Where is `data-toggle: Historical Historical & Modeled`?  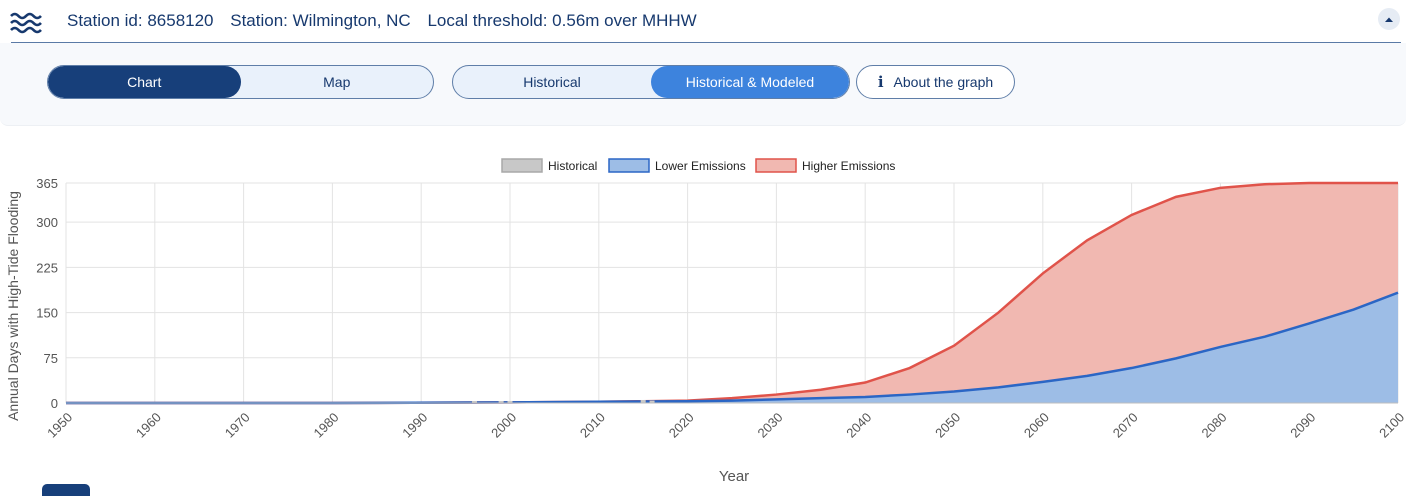
data-toggle: Historical Historical & Modeled is located at coordinates (651, 82).